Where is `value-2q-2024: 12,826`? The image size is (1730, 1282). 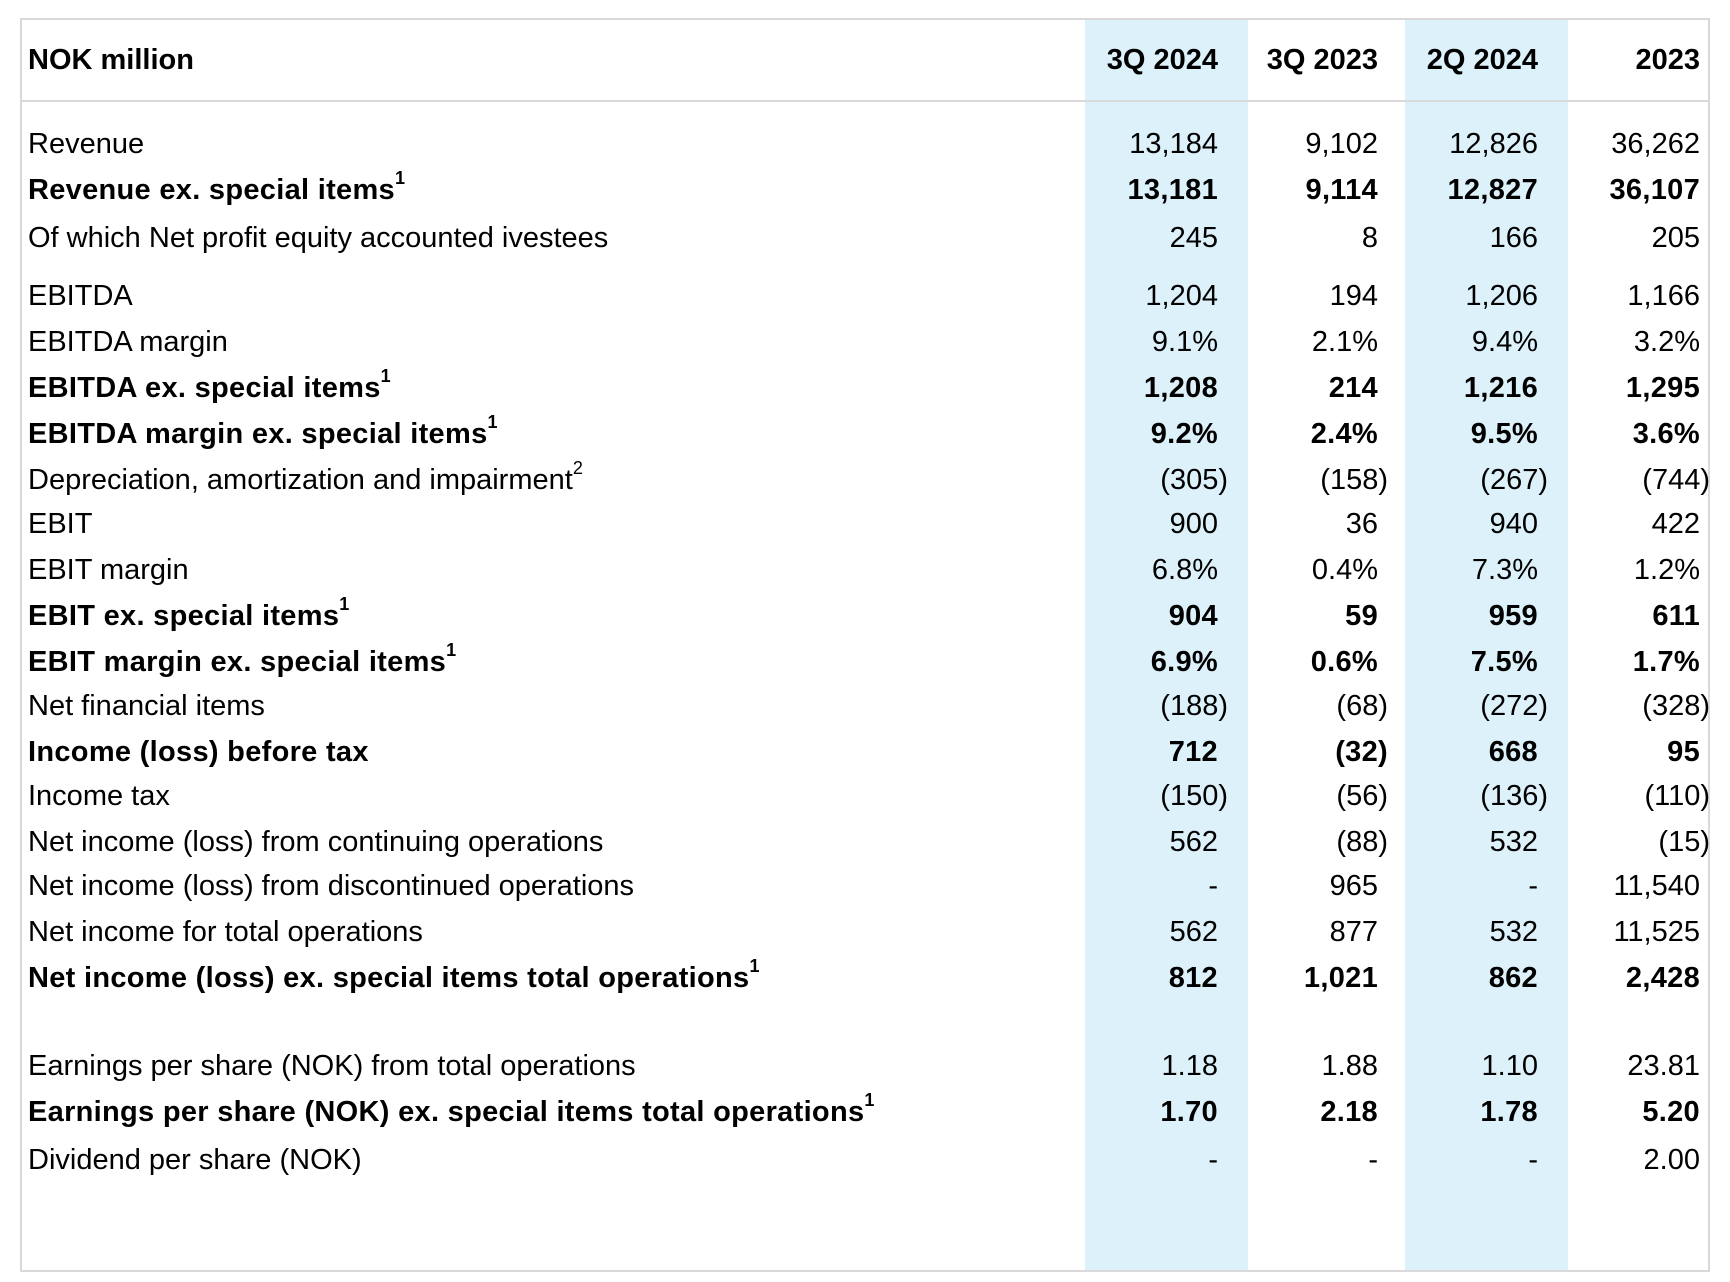 value-2q-2024: 12,826 is located at coordinates (1493, 144).